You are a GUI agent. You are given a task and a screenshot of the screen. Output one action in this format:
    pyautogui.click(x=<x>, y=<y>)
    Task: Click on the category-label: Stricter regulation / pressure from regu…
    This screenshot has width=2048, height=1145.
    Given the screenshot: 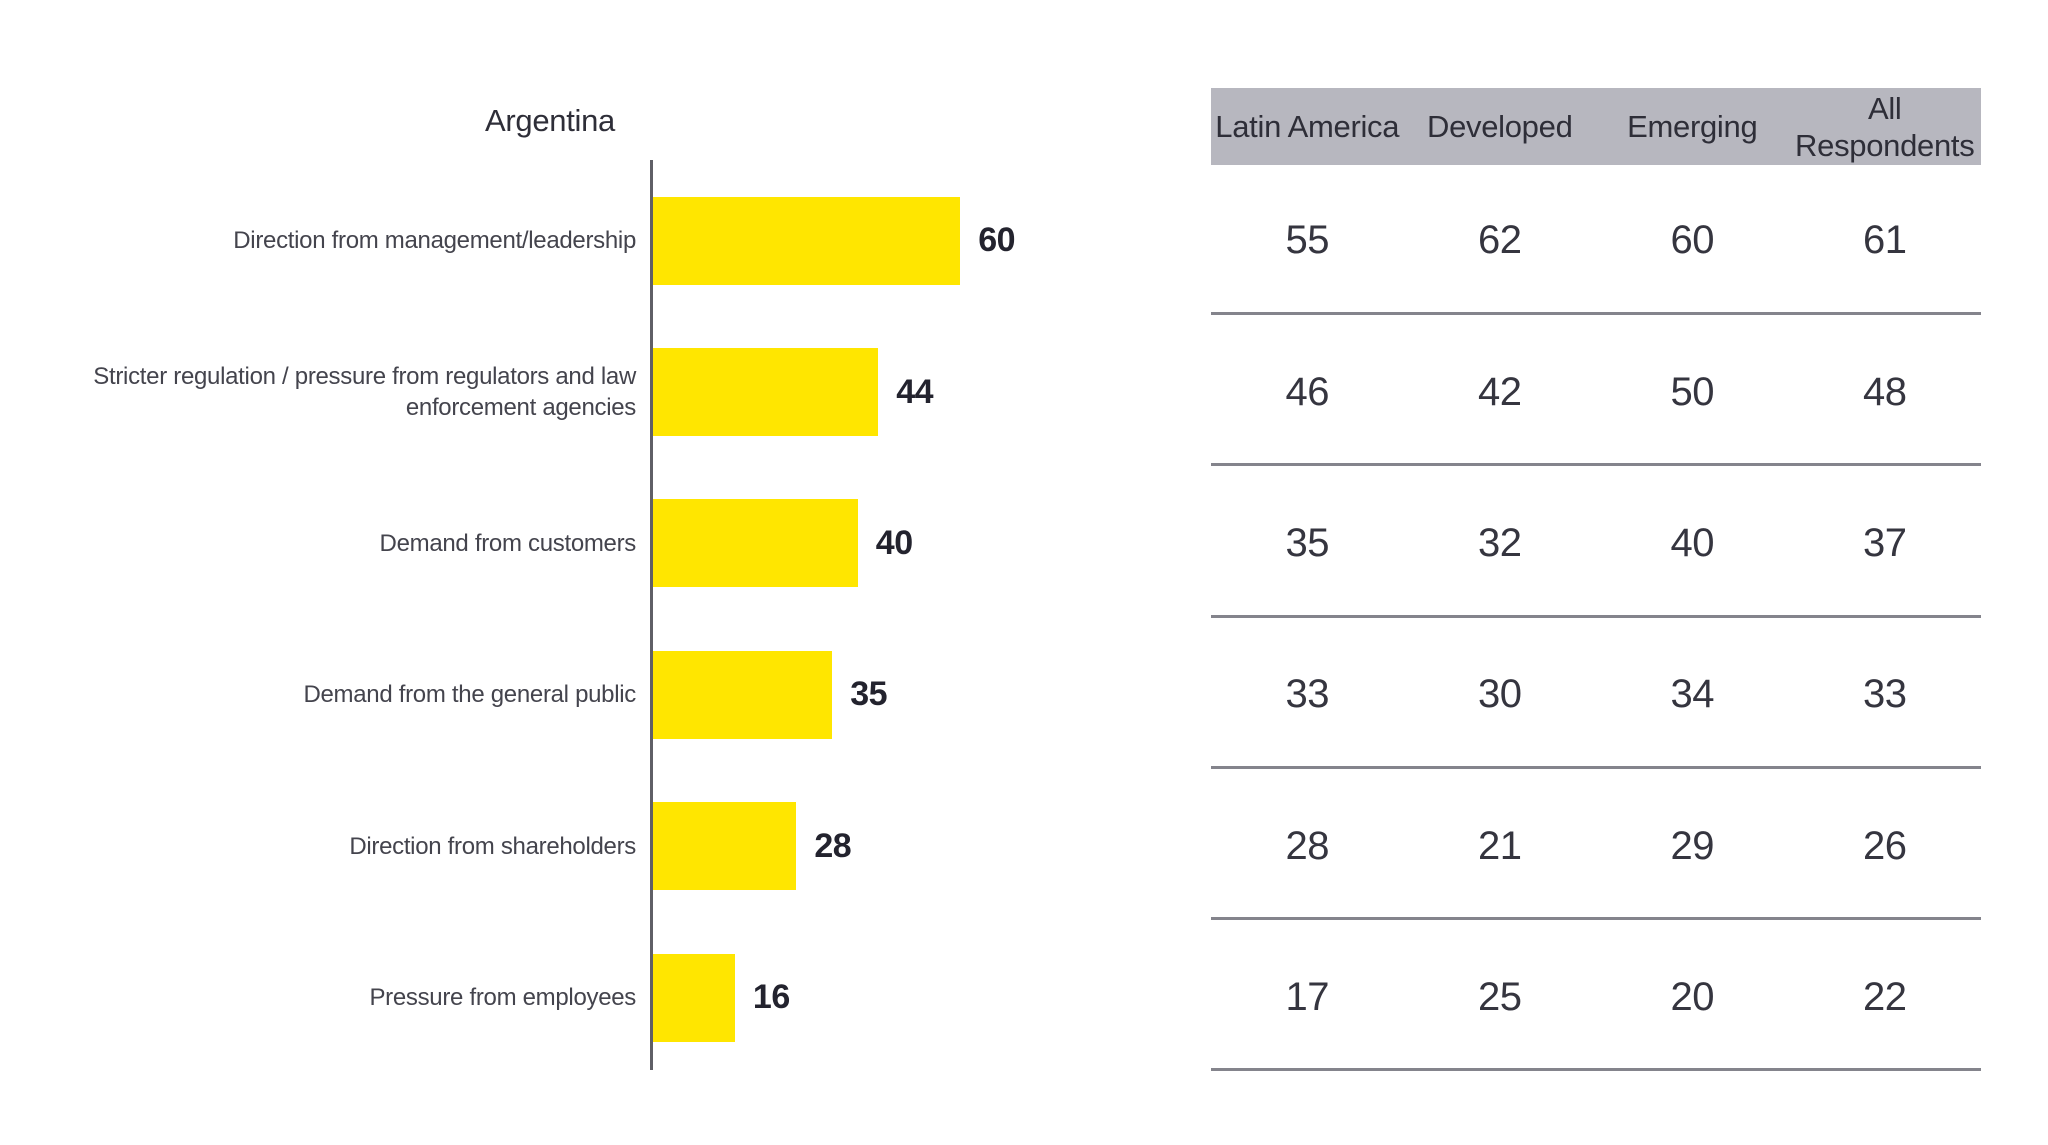 What is the action you would take?
    pyautogui.click(x=364, y=392)
    